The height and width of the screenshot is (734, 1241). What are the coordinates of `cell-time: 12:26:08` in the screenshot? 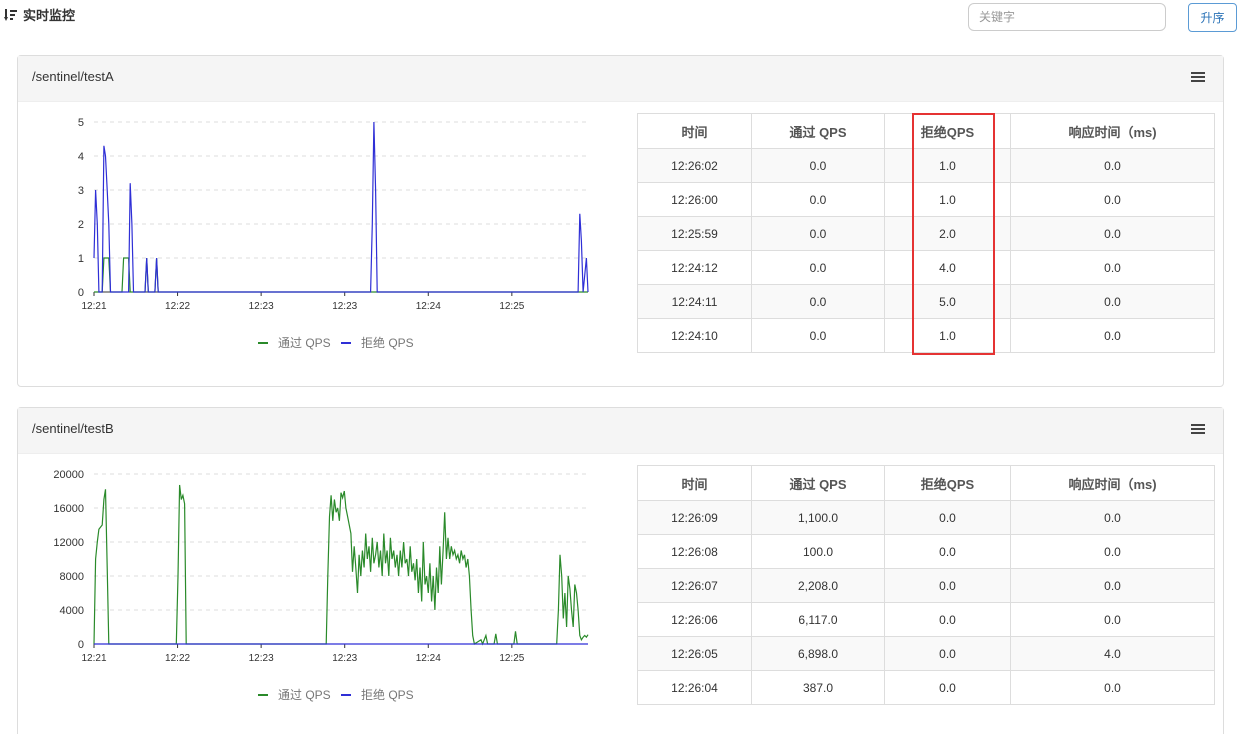 It's located at (694, 551).